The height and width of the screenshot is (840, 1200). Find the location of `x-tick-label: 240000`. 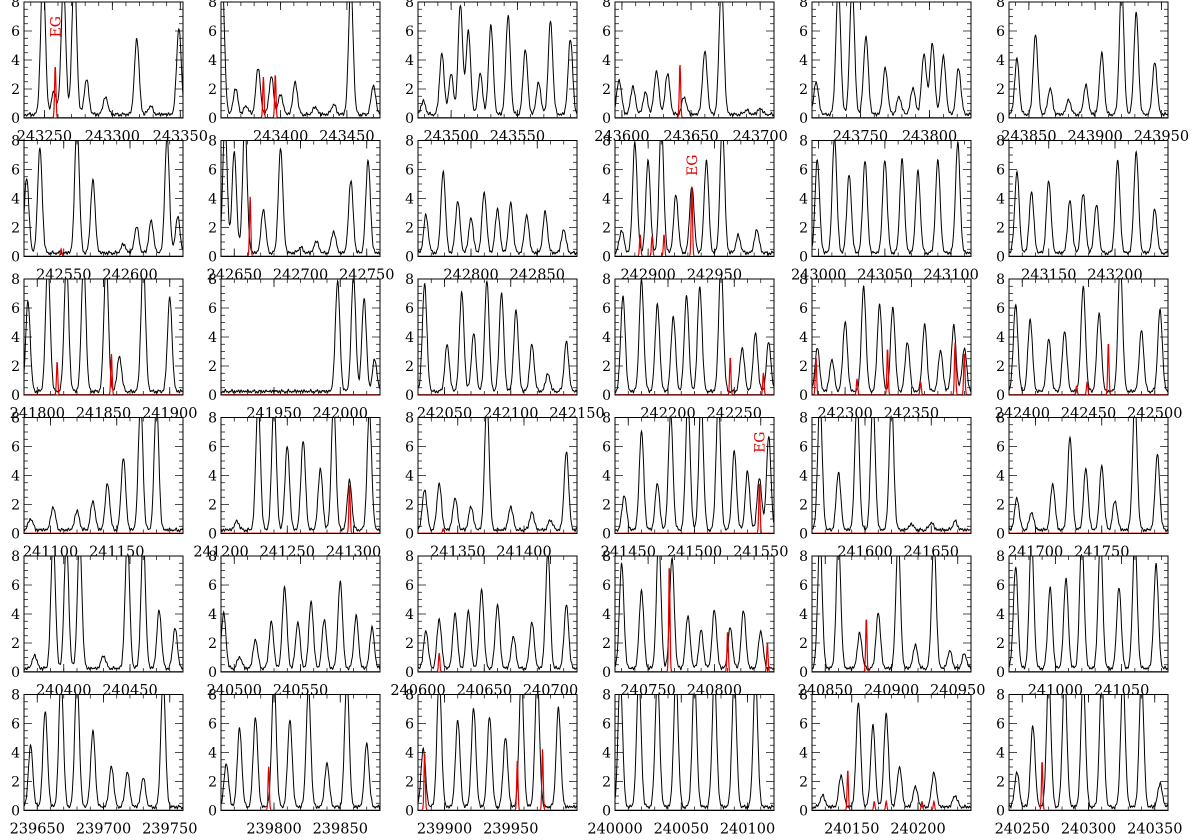

x-tick-label: 240000 is located at coordinates (614, 830).